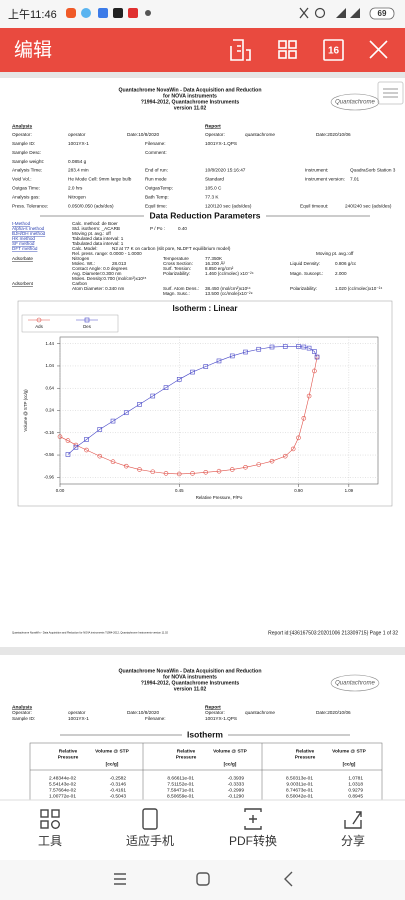 This screenshot has width=405, height=900. Describe the element at coordinates (176, 293) in the screenshot. I see `param-text: Magn. Susc.:` at that location.